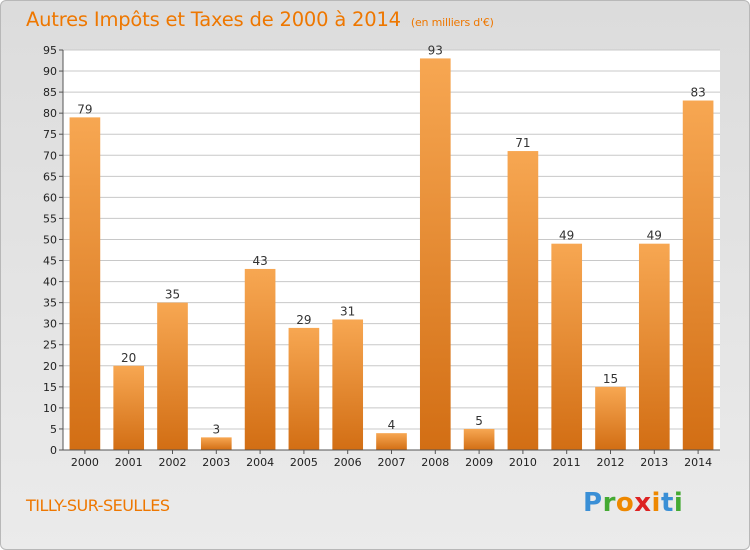 This screenshot has height=550, width=750. Describe the element at coordinates (567, 462) in the screenshot. I see `x-tick-label: 2011` at that location.